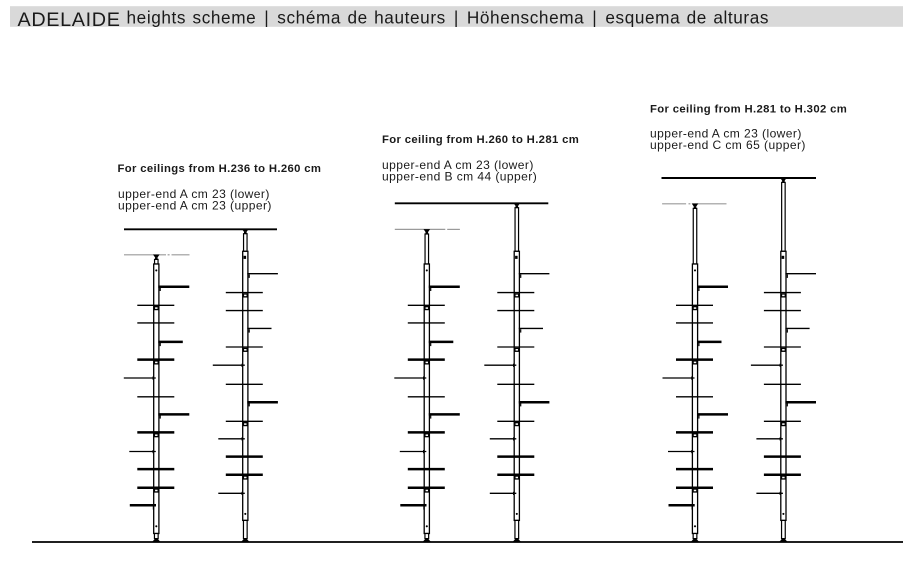 This screenshot has height=564, width=903. What do you see at coordinates (748, 110) in the screenshot?
I see `svg-text:For ceiling from H.281 to H.30: For ceiling from H.281 to H.302 cm` at bounding box center [748, 110].